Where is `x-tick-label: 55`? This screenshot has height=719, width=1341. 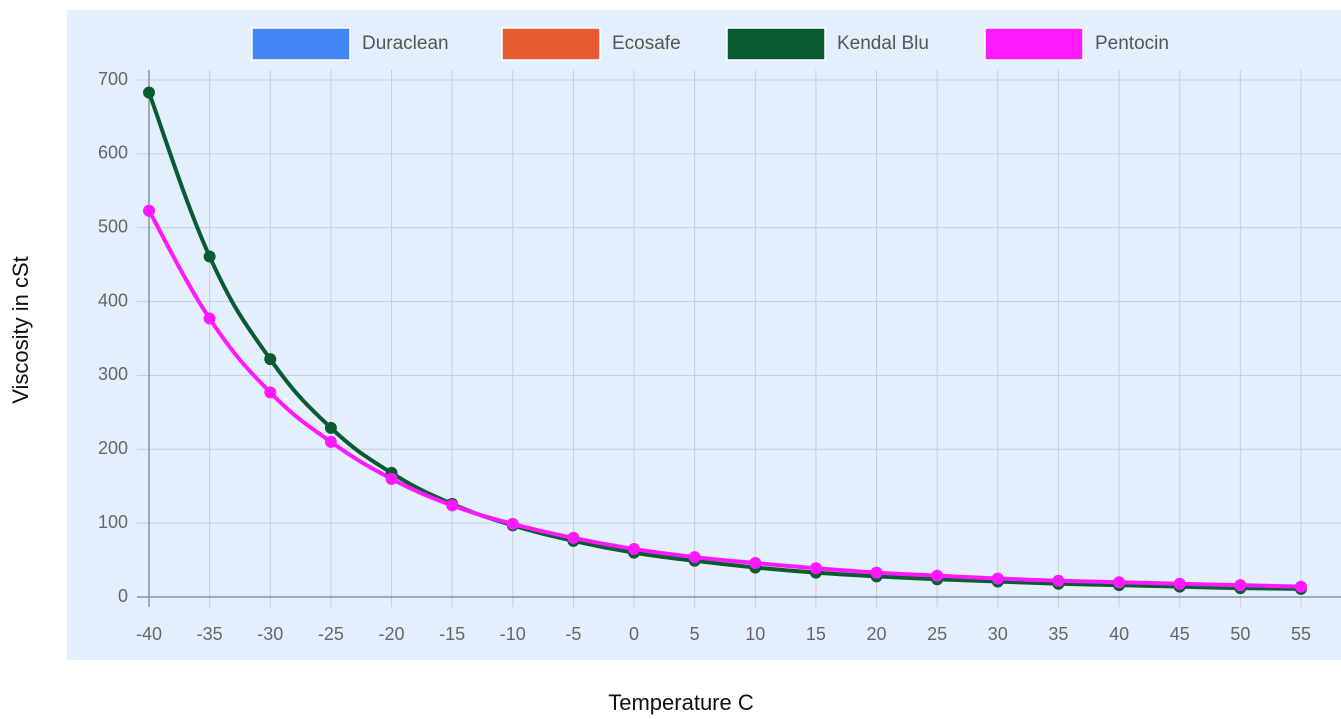 x-tick-label: 55 is located at coordinates (1301, 634).